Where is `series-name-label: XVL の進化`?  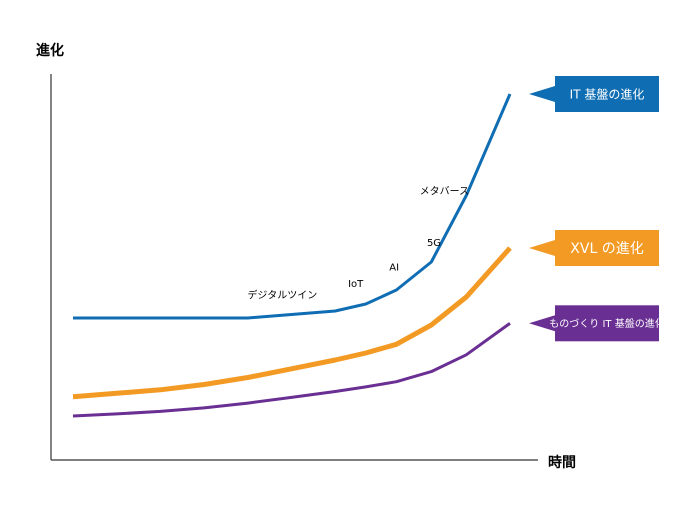 series-name-label: XVL の進化 is located at coordinates (606, 249).